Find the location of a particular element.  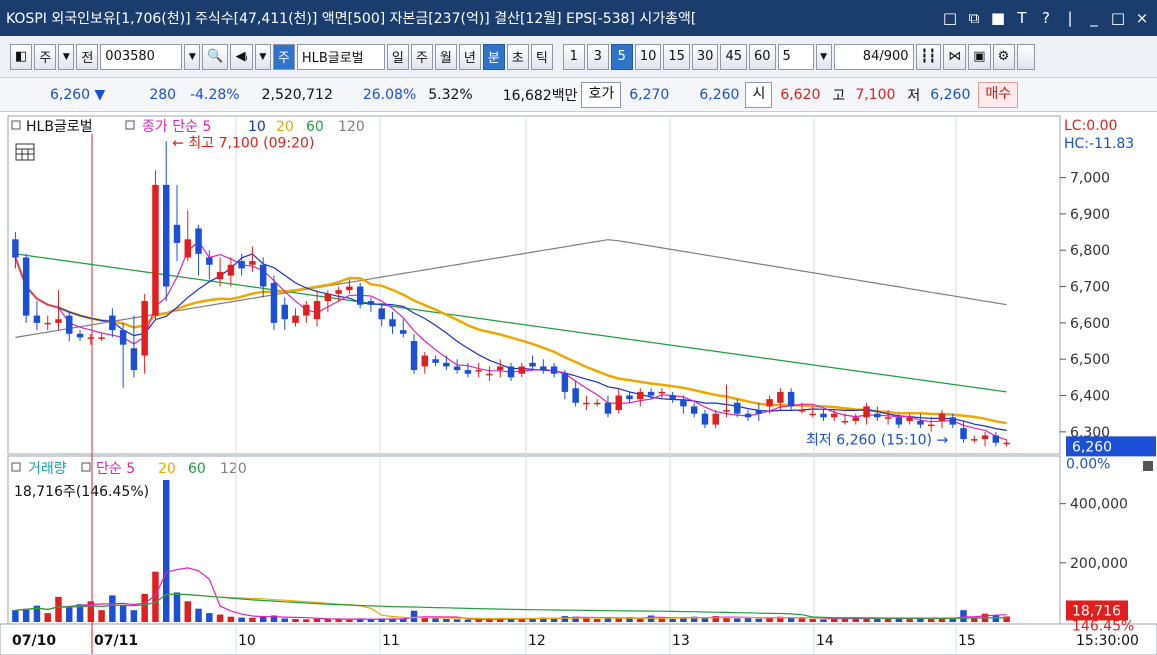

interval-30: 30 is located at coordinates (705, 56).